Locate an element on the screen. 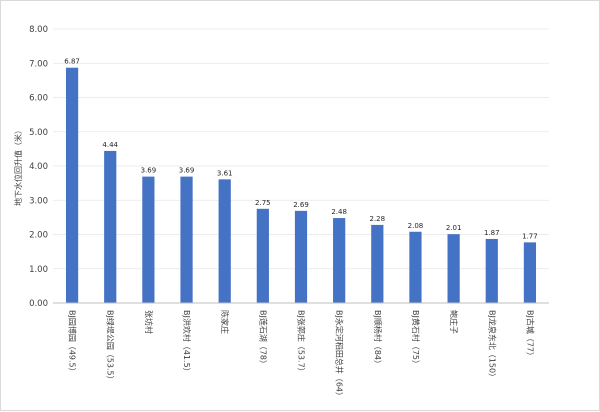  category-label: BJ永定河稻田总井（64） is located at coordinates (340, 355).